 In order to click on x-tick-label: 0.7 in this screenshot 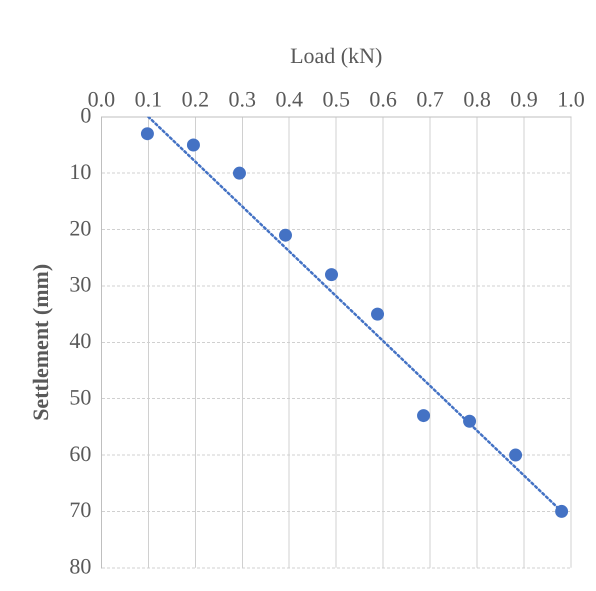, I will do `click(430, 99)`.